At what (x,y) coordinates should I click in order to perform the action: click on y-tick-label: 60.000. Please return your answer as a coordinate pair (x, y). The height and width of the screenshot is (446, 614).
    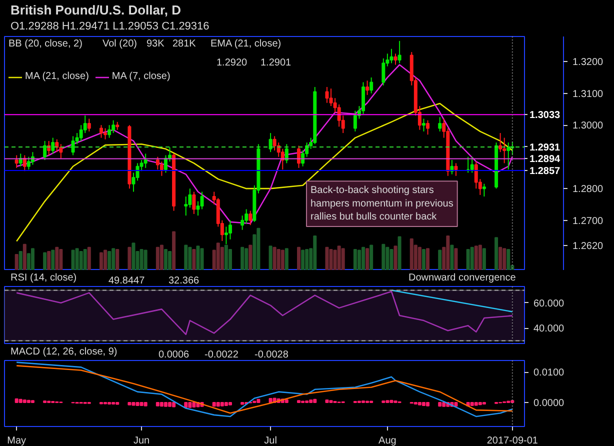
    Looking at the image, I should click on (549, 304).